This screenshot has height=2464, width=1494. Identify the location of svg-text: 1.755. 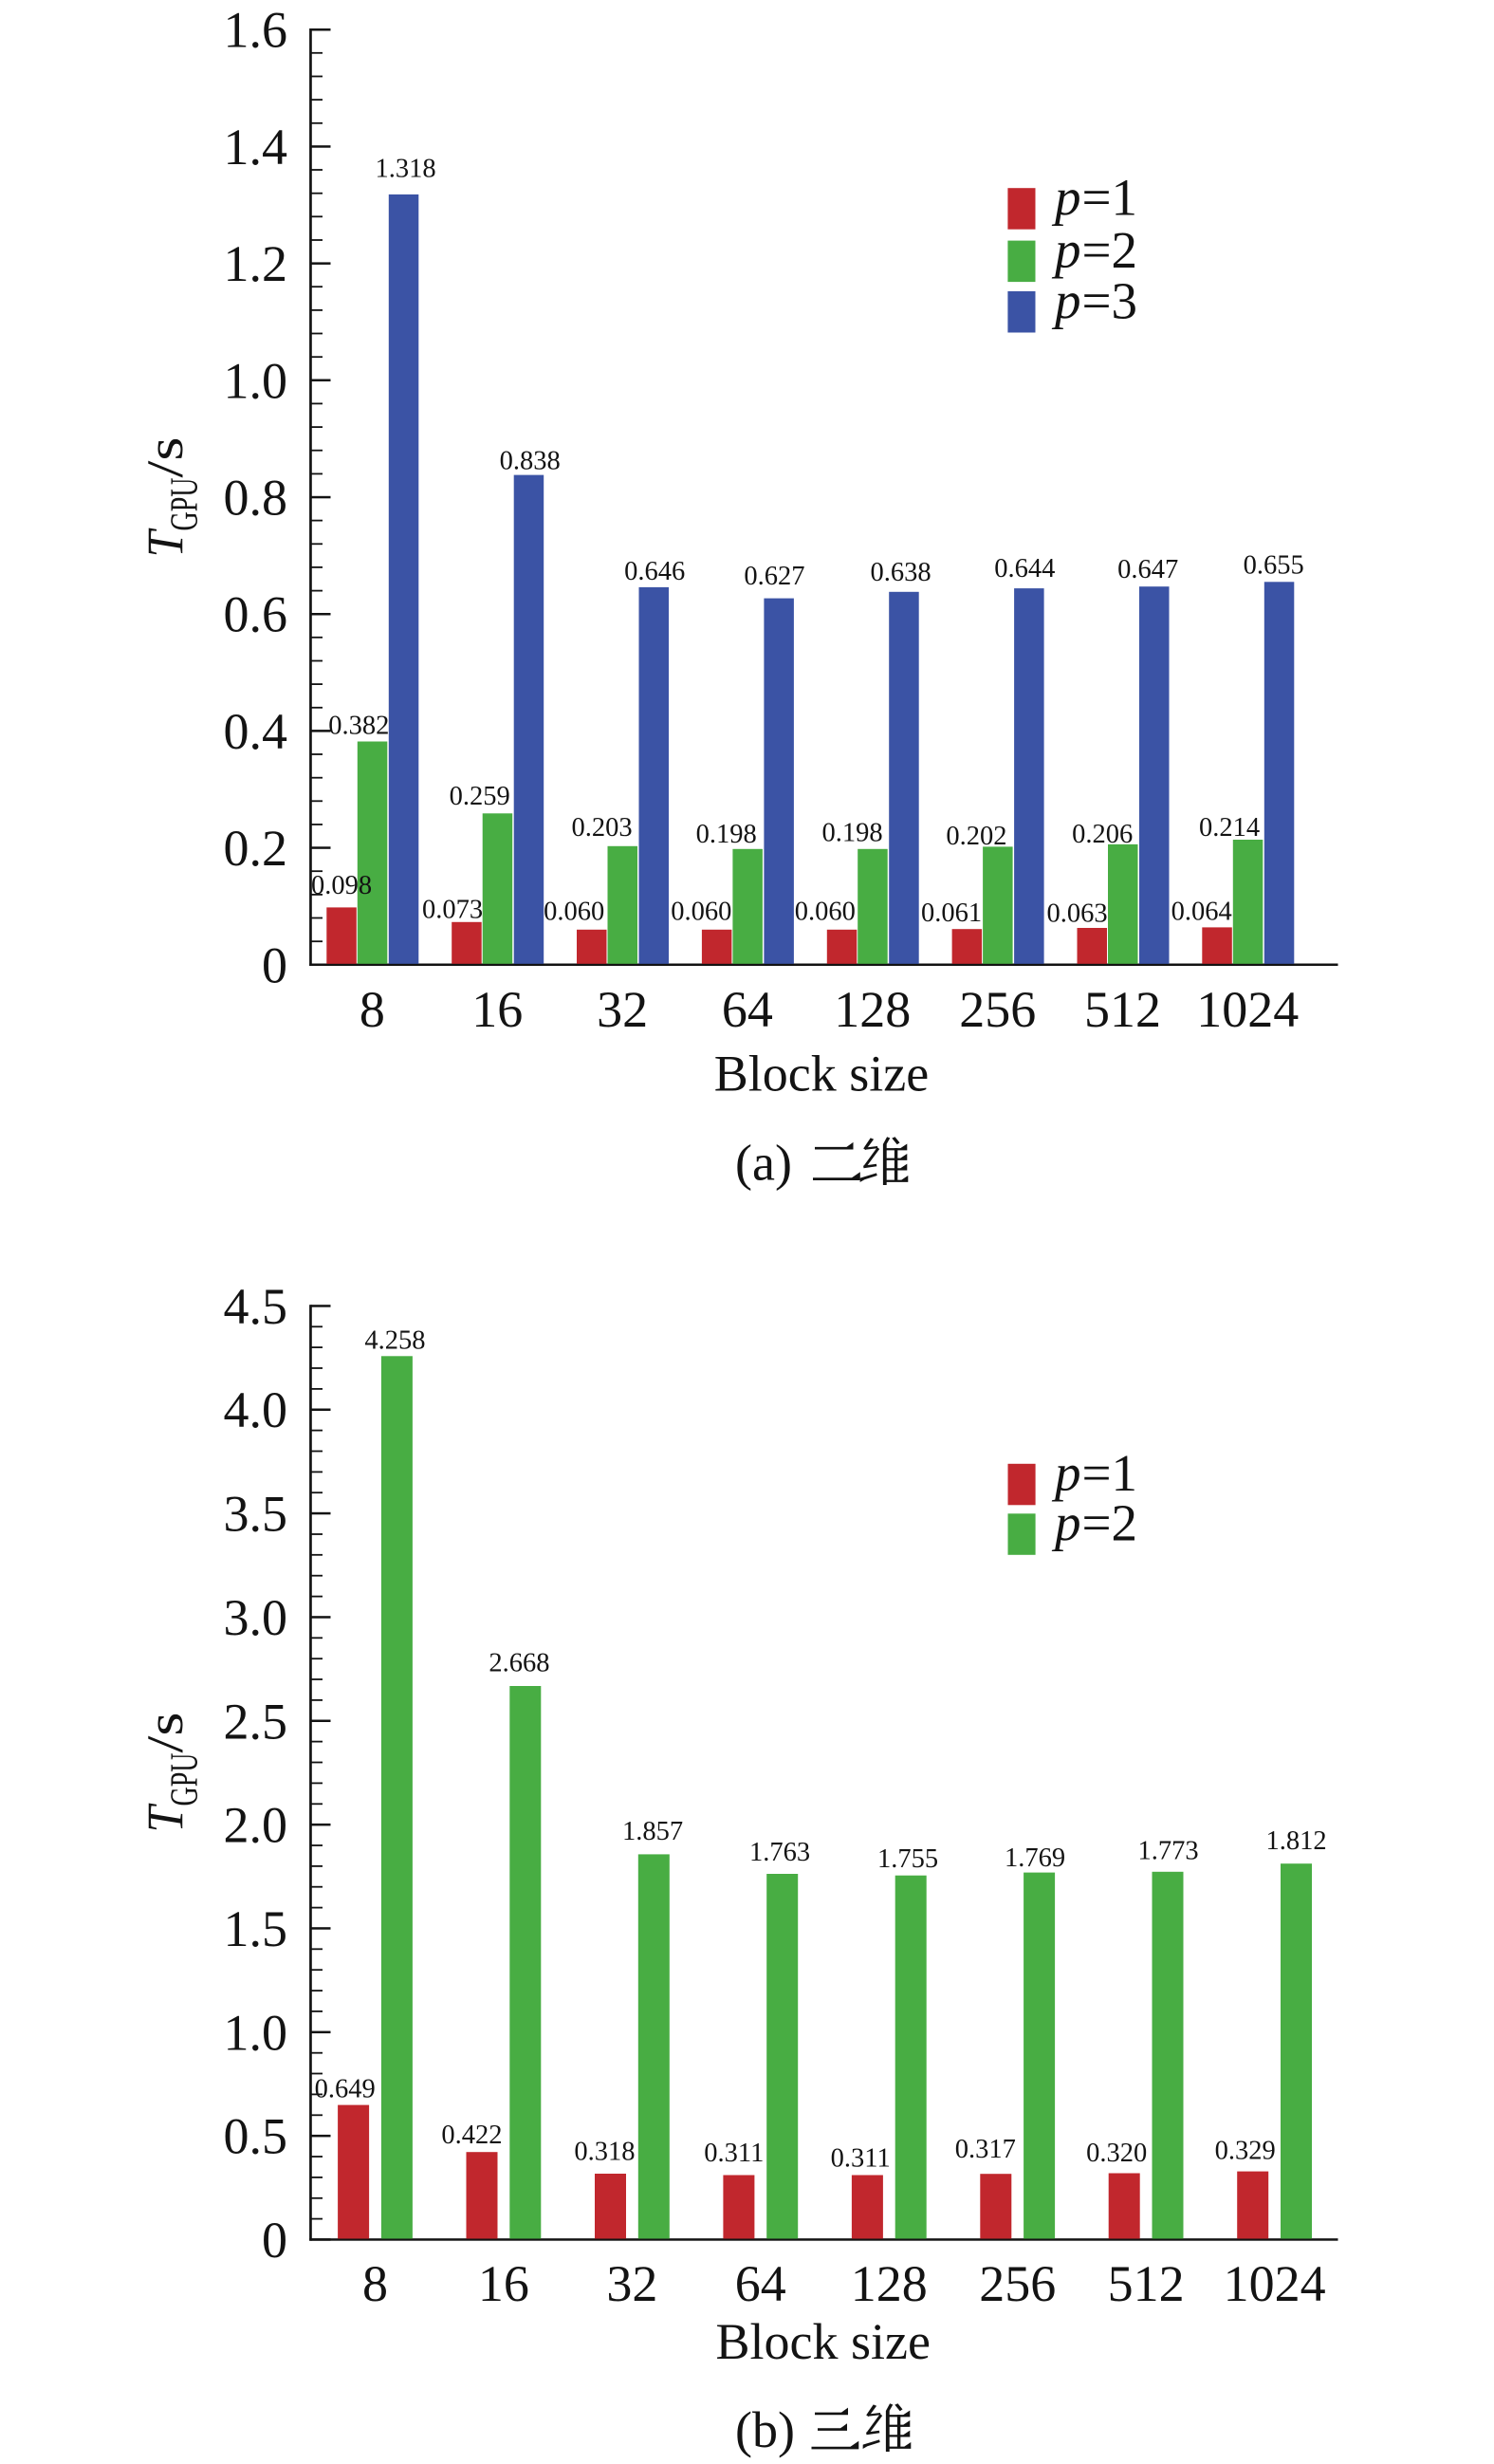
(907, 1859).